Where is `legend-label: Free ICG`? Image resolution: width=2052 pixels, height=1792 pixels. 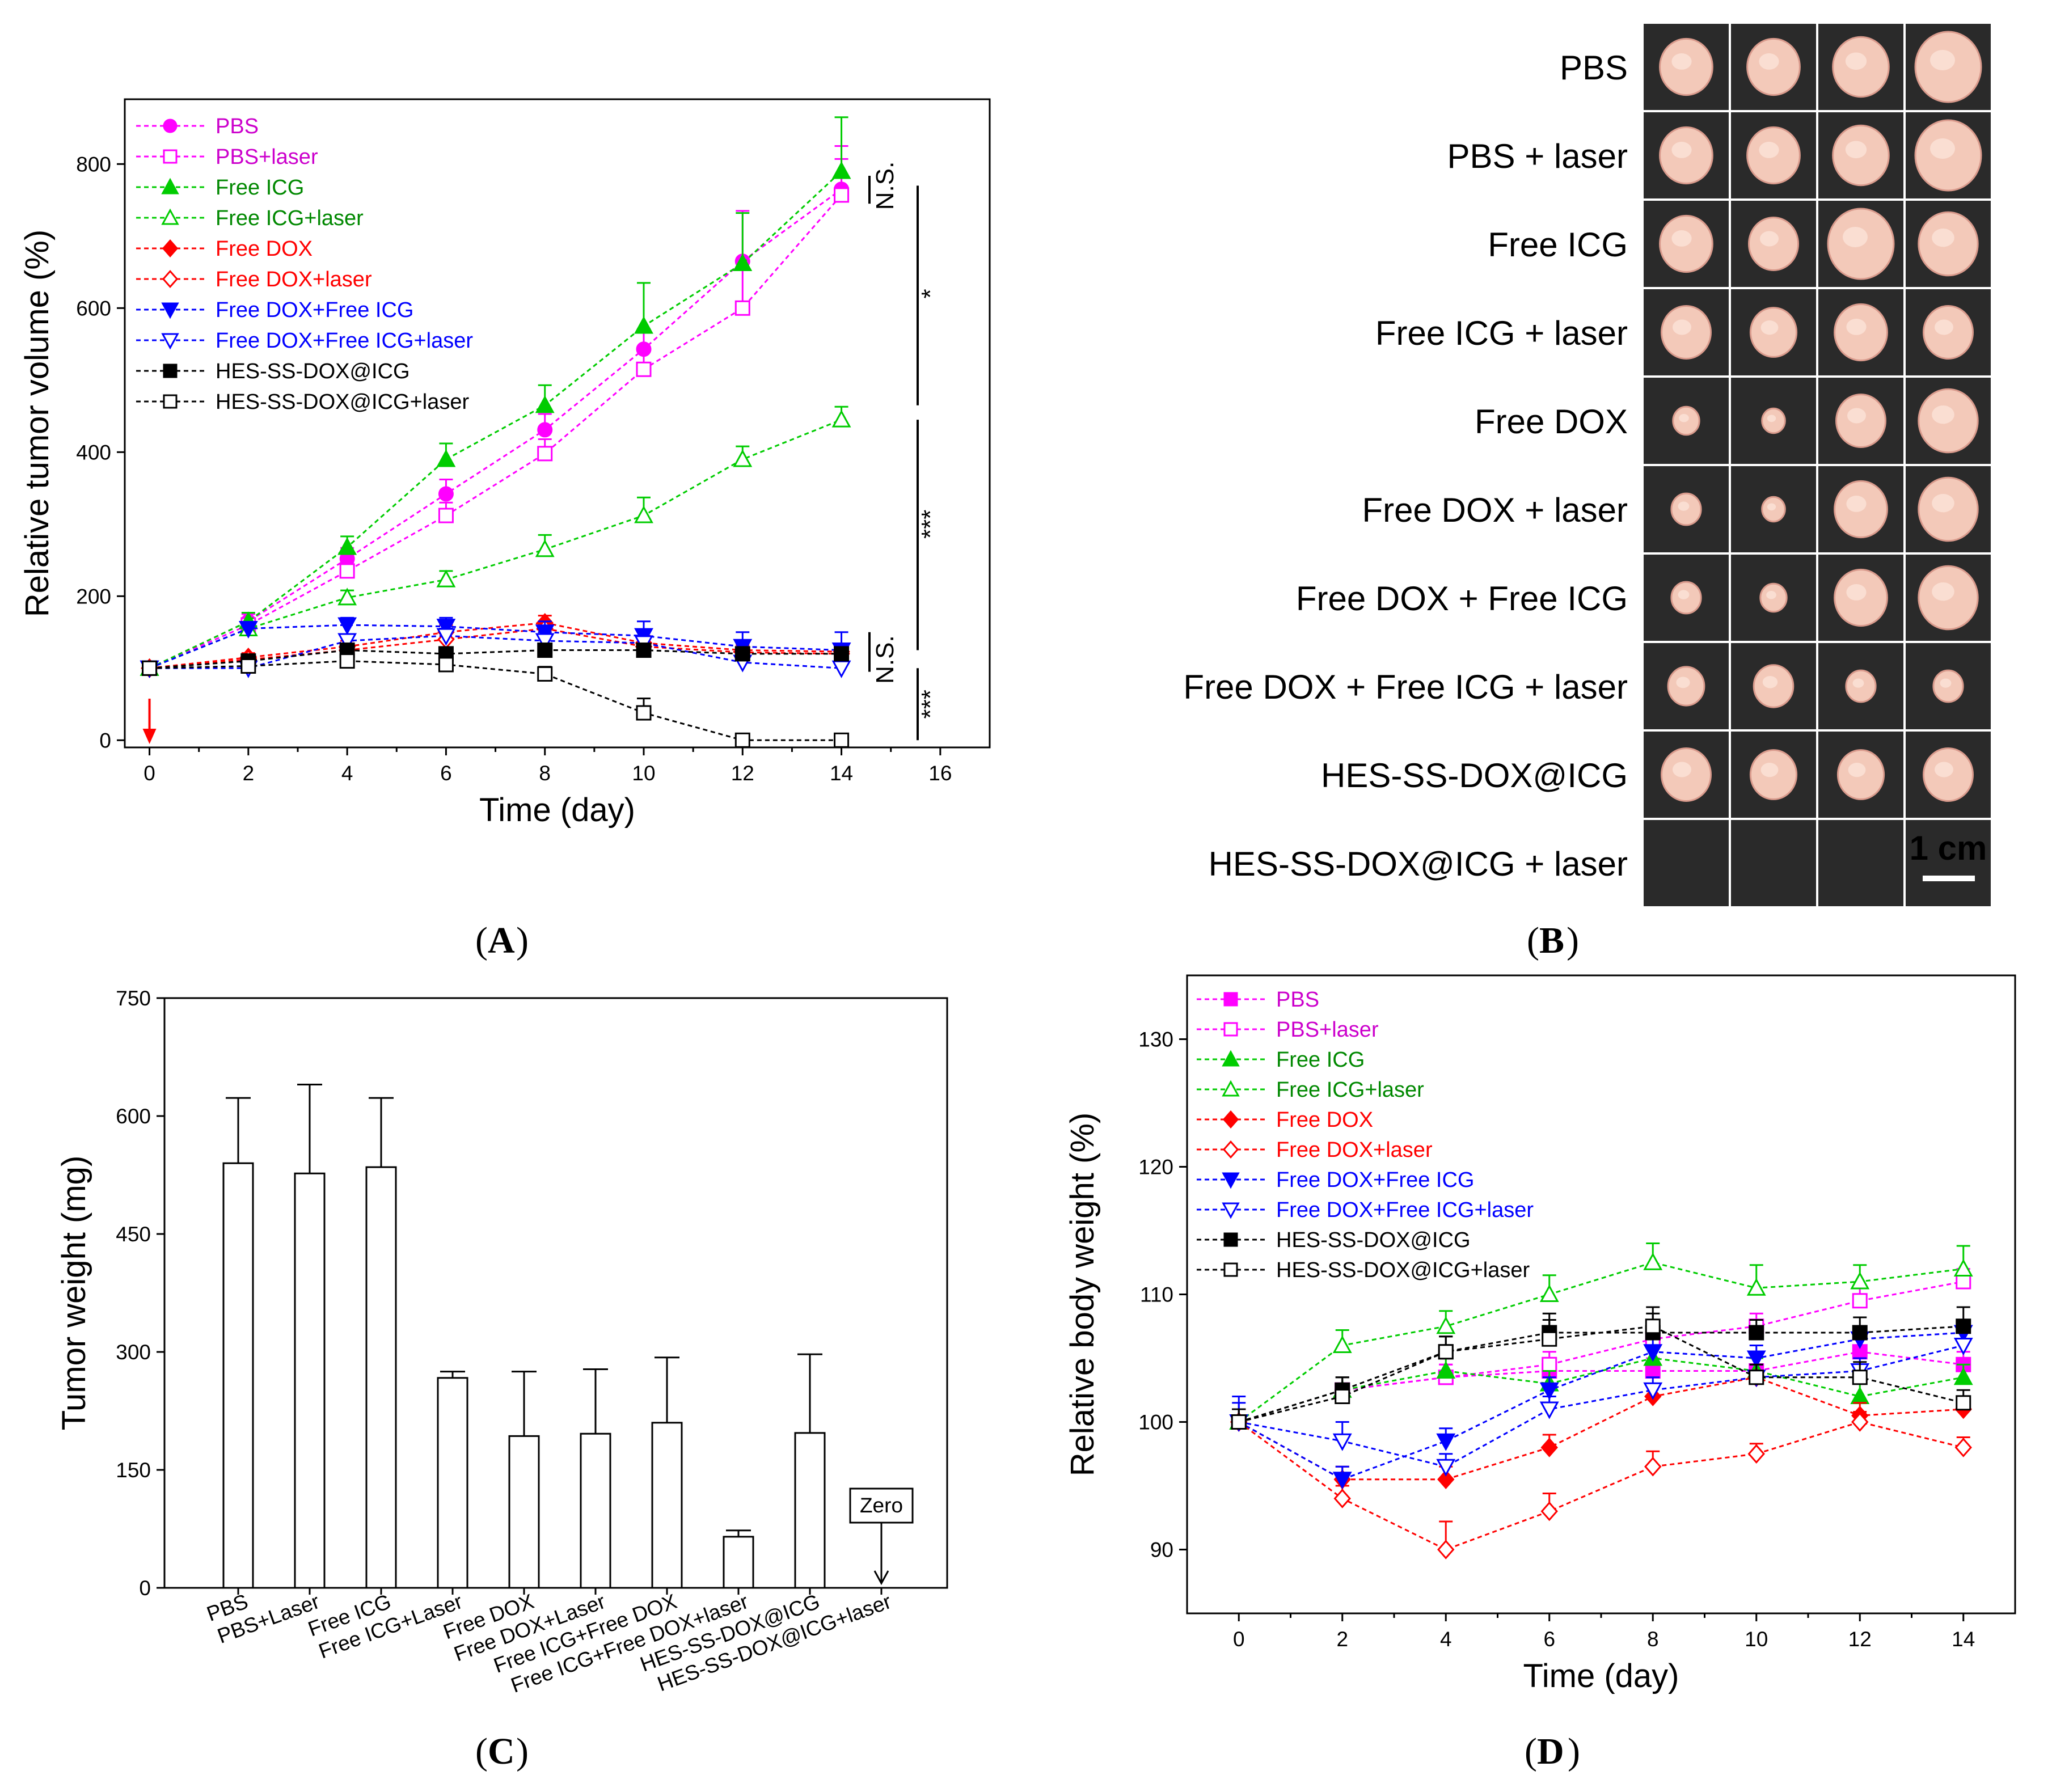
legend-label: Free ICG is located at coordinates (1320, 1060).